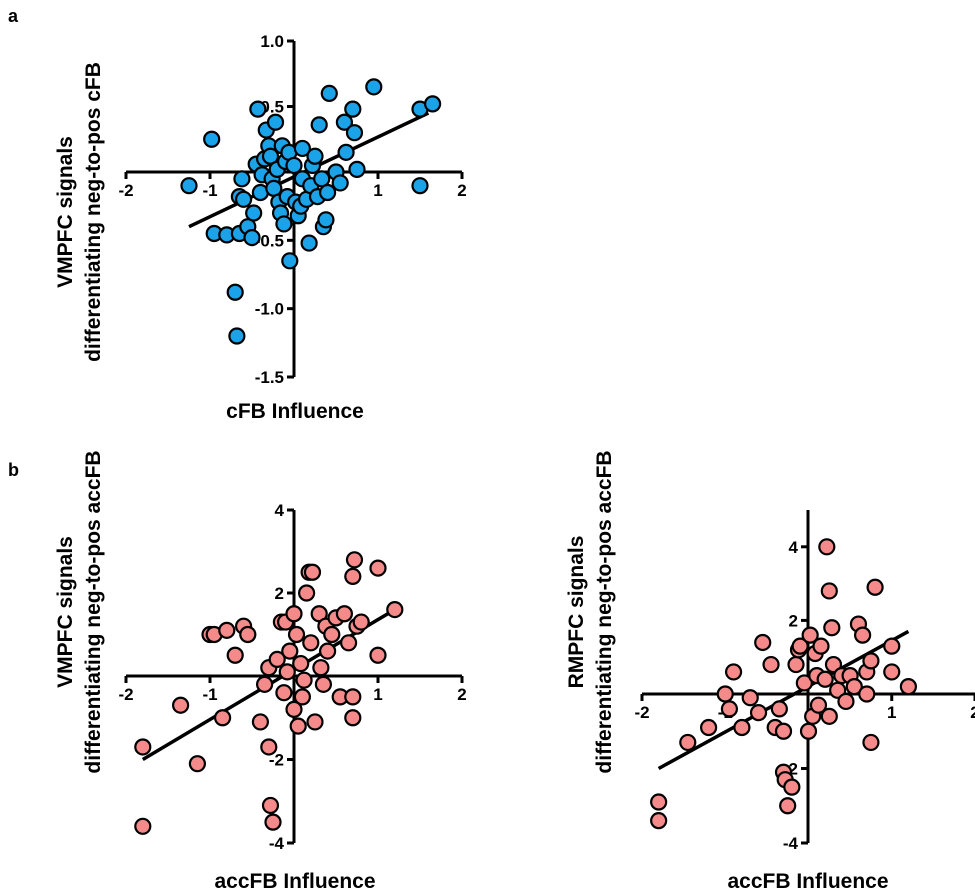  Describe the element at coordinates (276, 760) in the screenshot. I see `y-tick-label: -2` at that location.